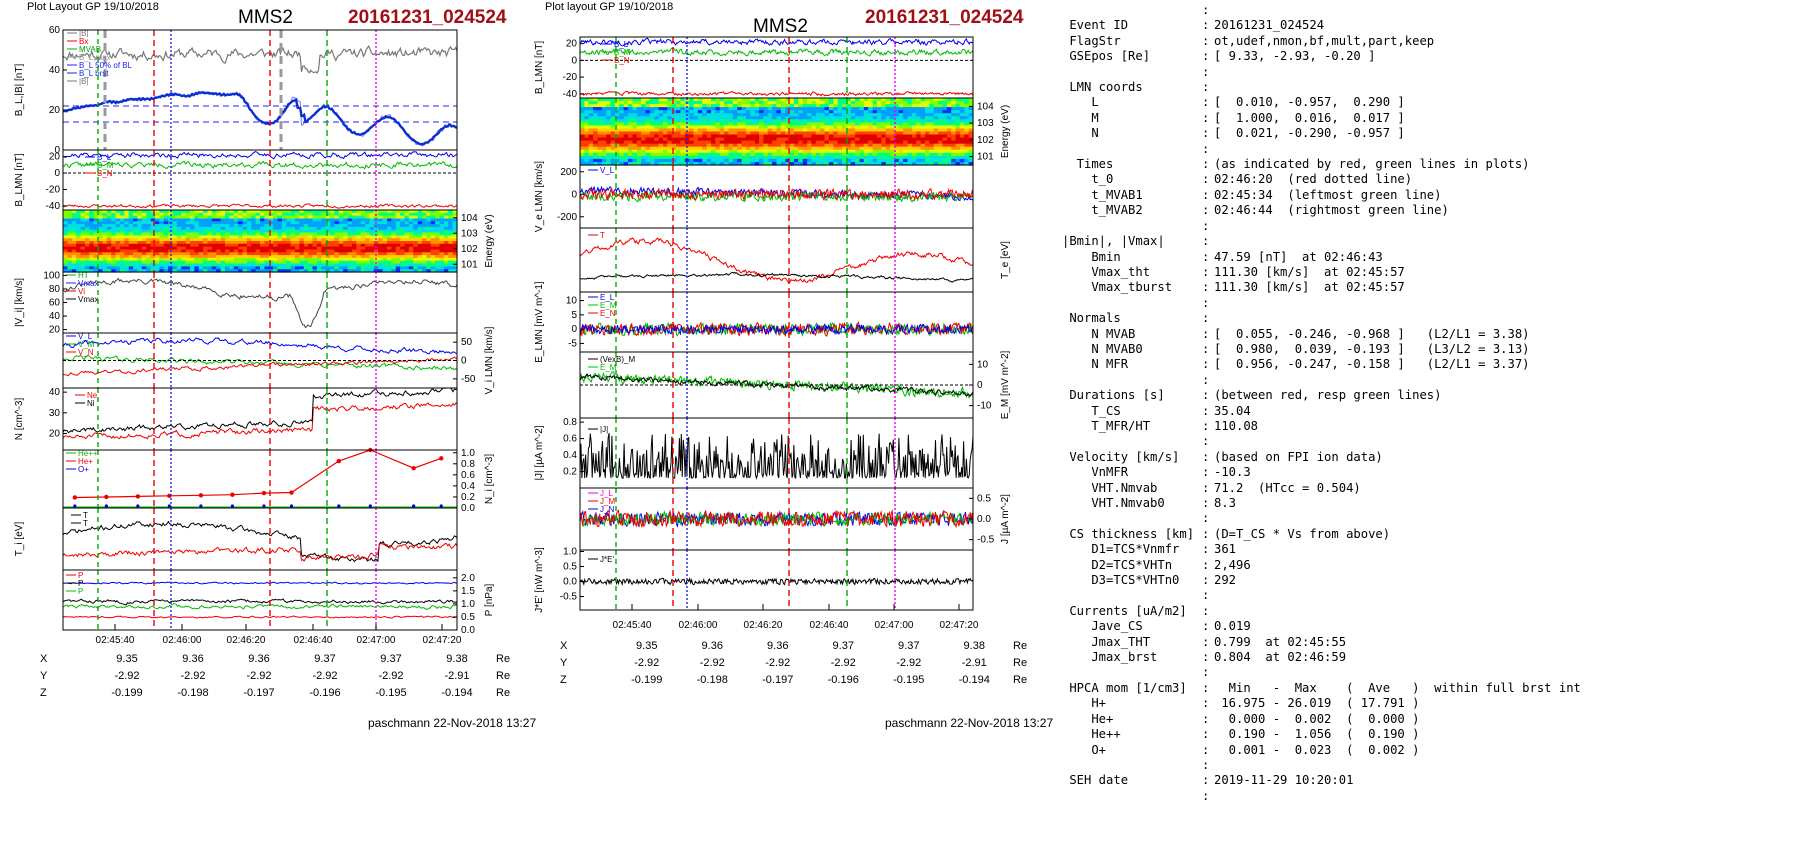  Describe the element at coordinates (568, 172) in the screenshot. I see `mid-p3-ytick-label: 200` at that location.